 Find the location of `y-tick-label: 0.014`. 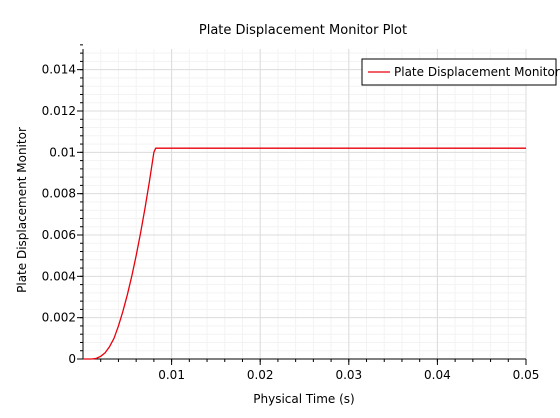

y-tick-label: 0.014 is located at coordinates (59, 70).